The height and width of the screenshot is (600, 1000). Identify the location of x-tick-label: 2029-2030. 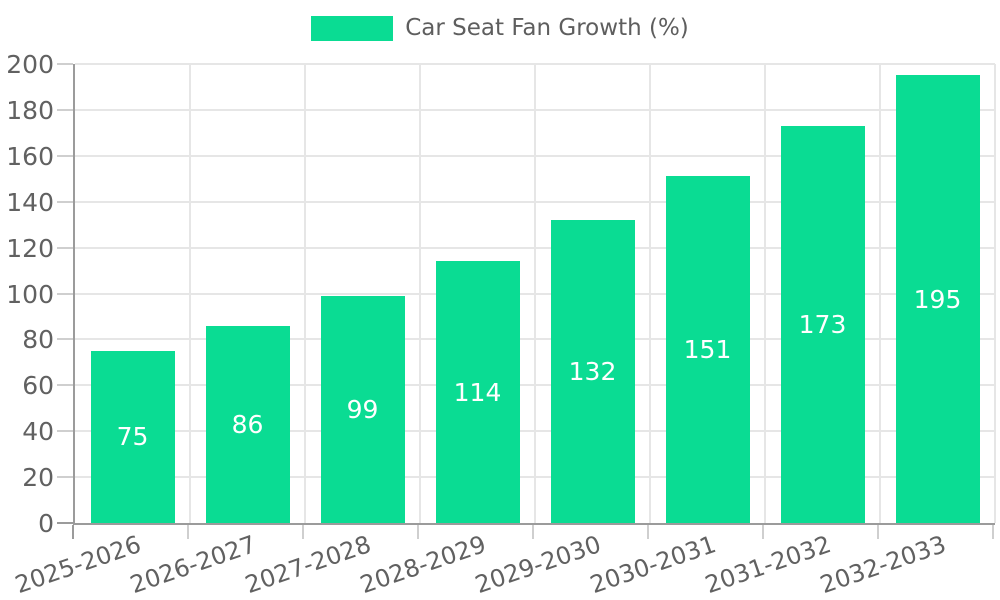
(537, 565).